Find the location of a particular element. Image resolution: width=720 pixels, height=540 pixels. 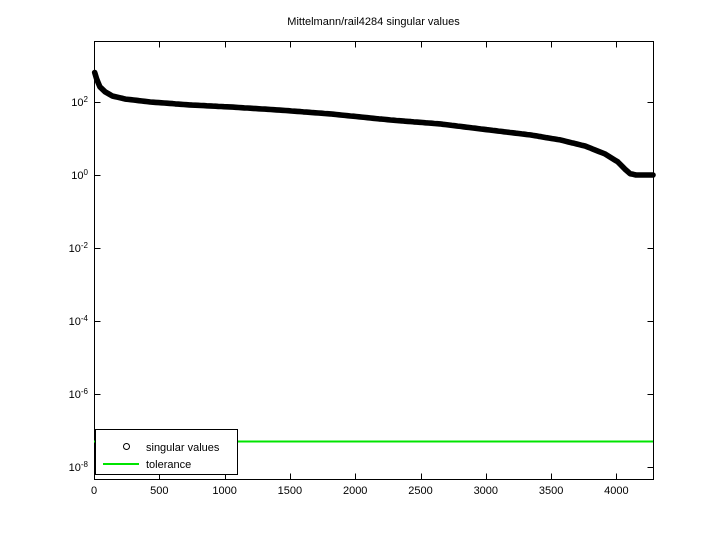

circle-marker-icon is located at coordinates (126, 446).